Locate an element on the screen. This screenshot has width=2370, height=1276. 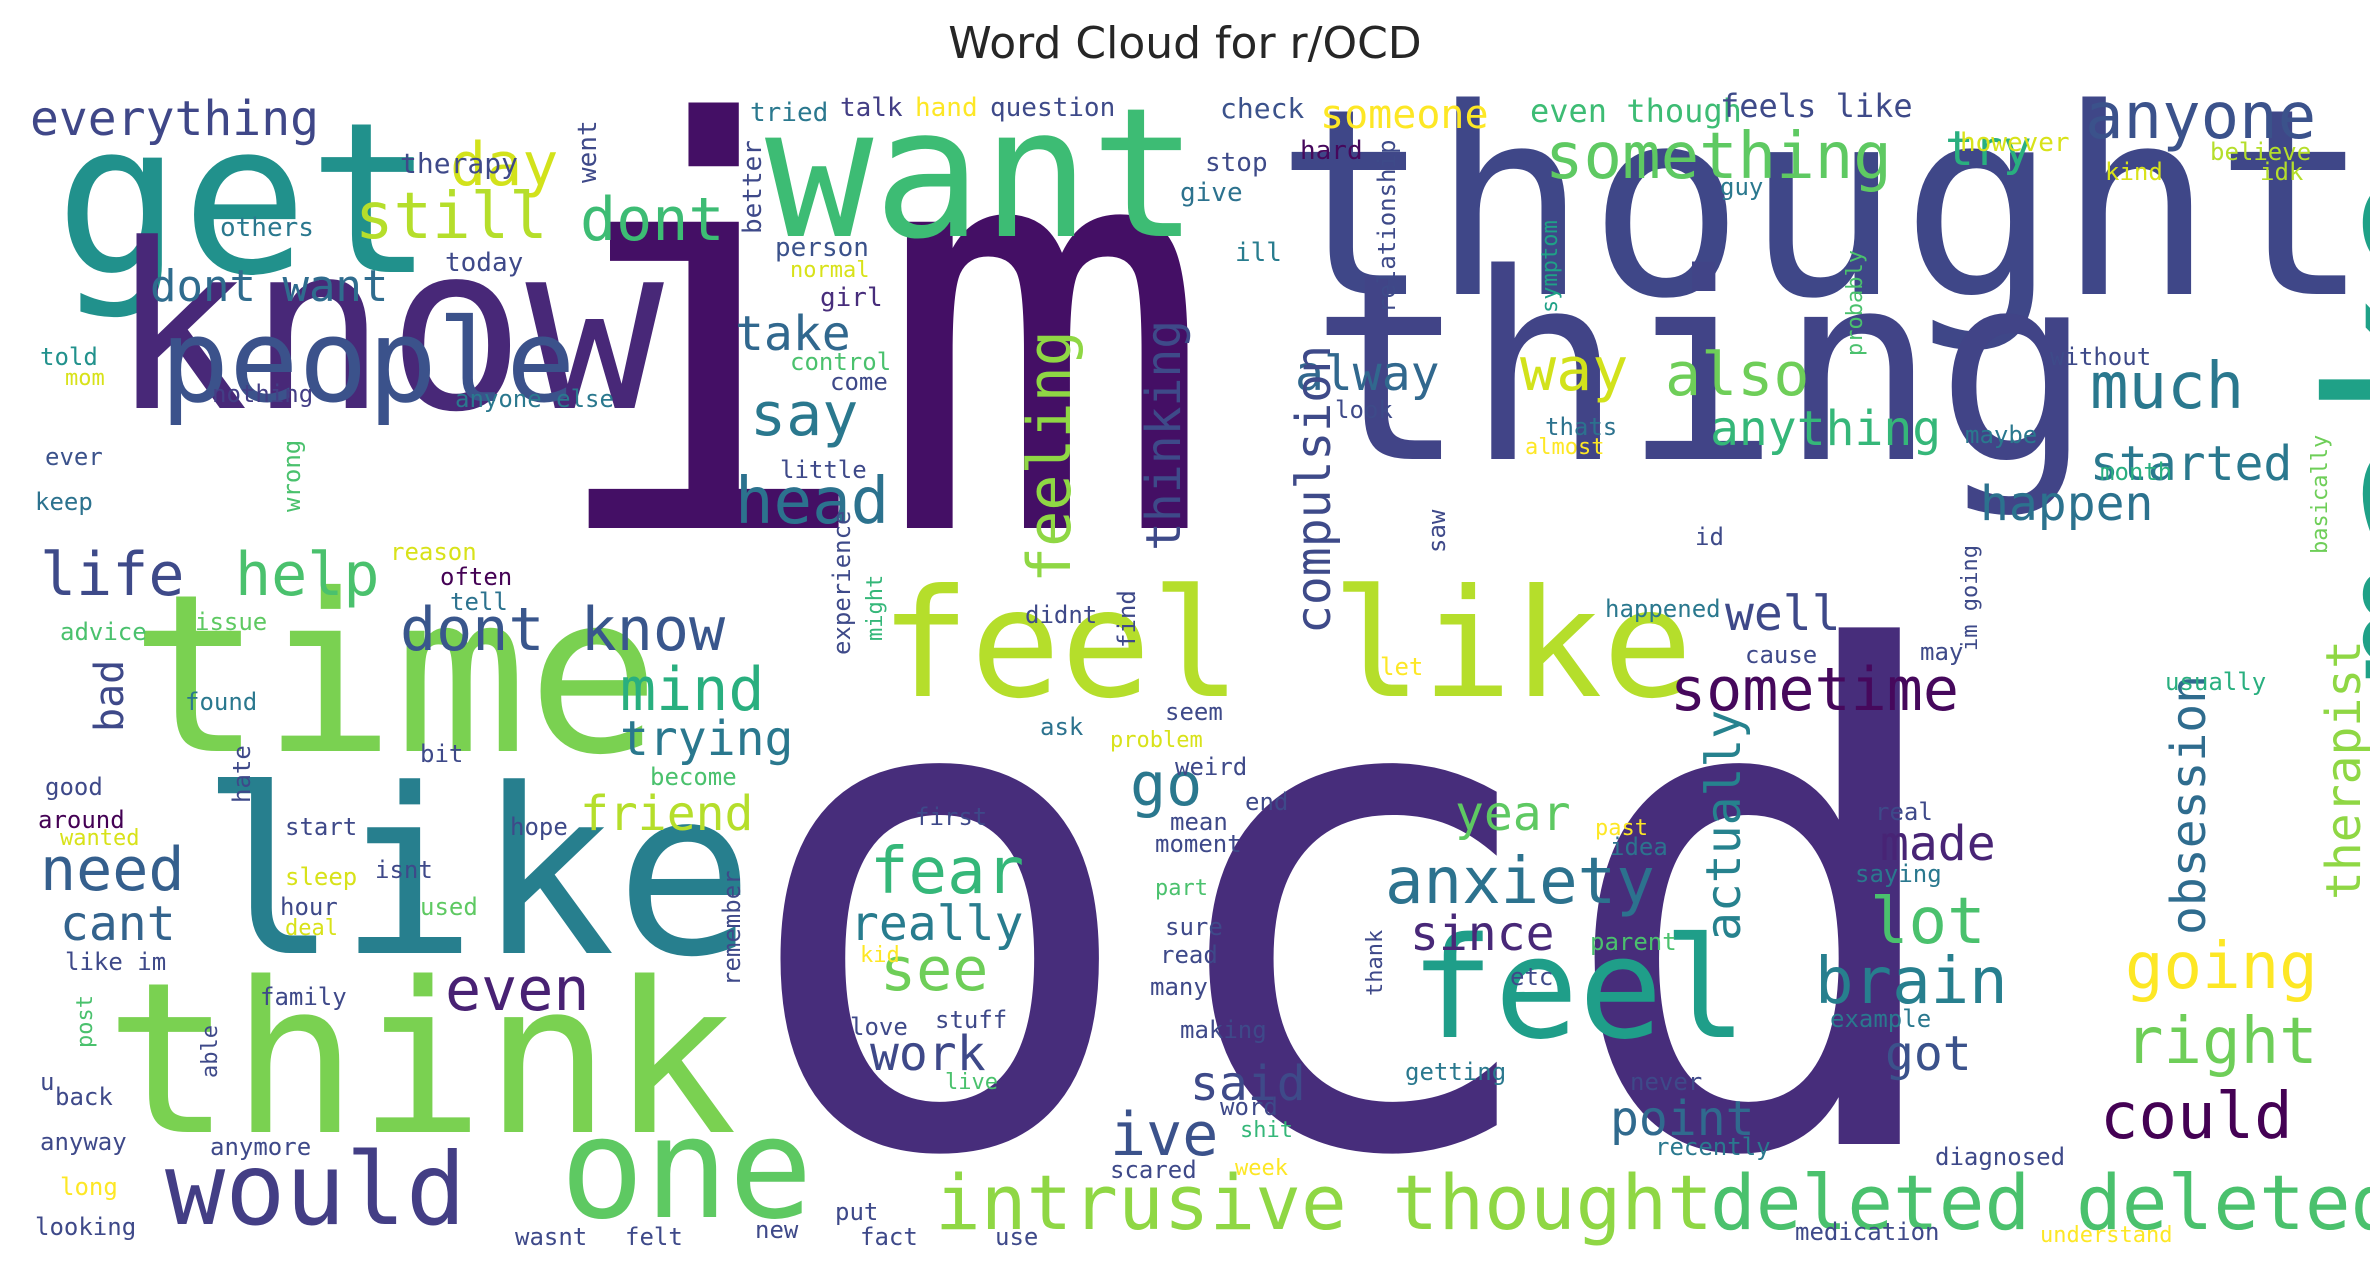
word-see: see is located at coordinates (934, 970).